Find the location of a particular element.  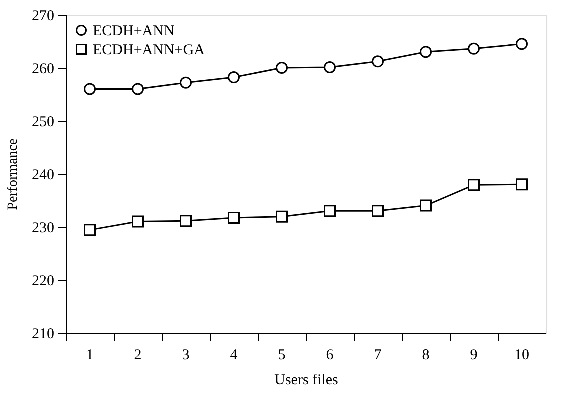

y-tick-label: 250 is located at coordinates (43, 122).